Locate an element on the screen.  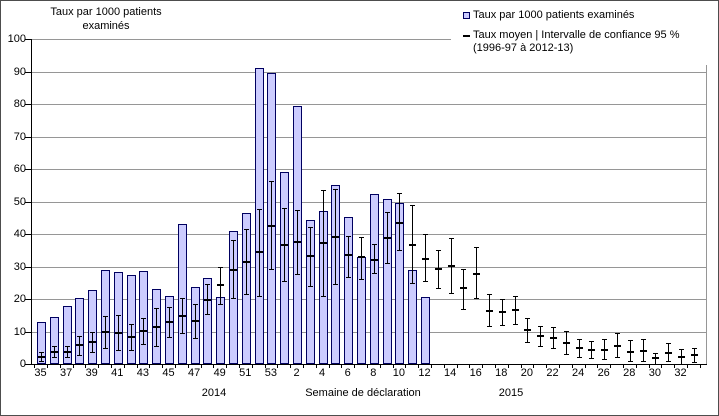
x-tick-label: 8 is located at coordinates (373, 373).